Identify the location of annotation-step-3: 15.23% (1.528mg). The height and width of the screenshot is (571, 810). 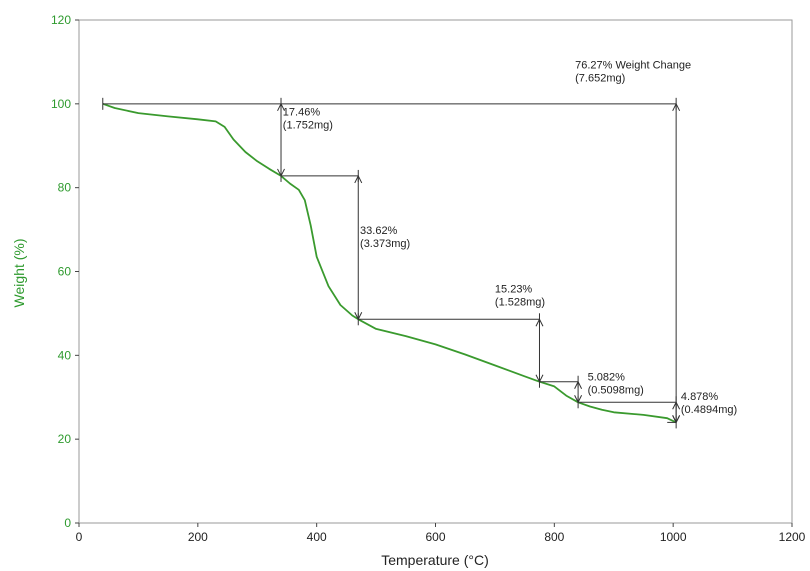
(520, 295).